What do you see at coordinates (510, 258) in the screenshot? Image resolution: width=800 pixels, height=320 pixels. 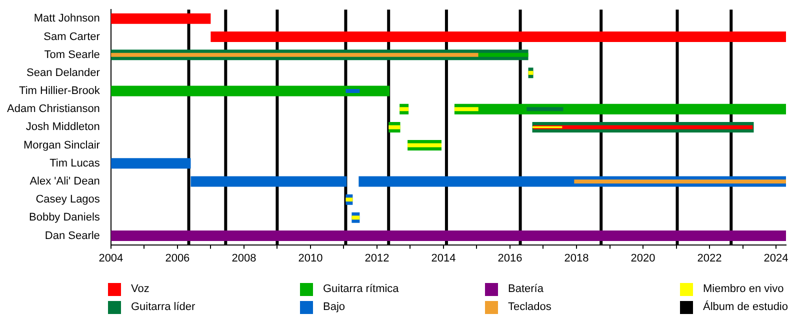 I see `x-tick-label: 2016` at bounding box center [510, 258].